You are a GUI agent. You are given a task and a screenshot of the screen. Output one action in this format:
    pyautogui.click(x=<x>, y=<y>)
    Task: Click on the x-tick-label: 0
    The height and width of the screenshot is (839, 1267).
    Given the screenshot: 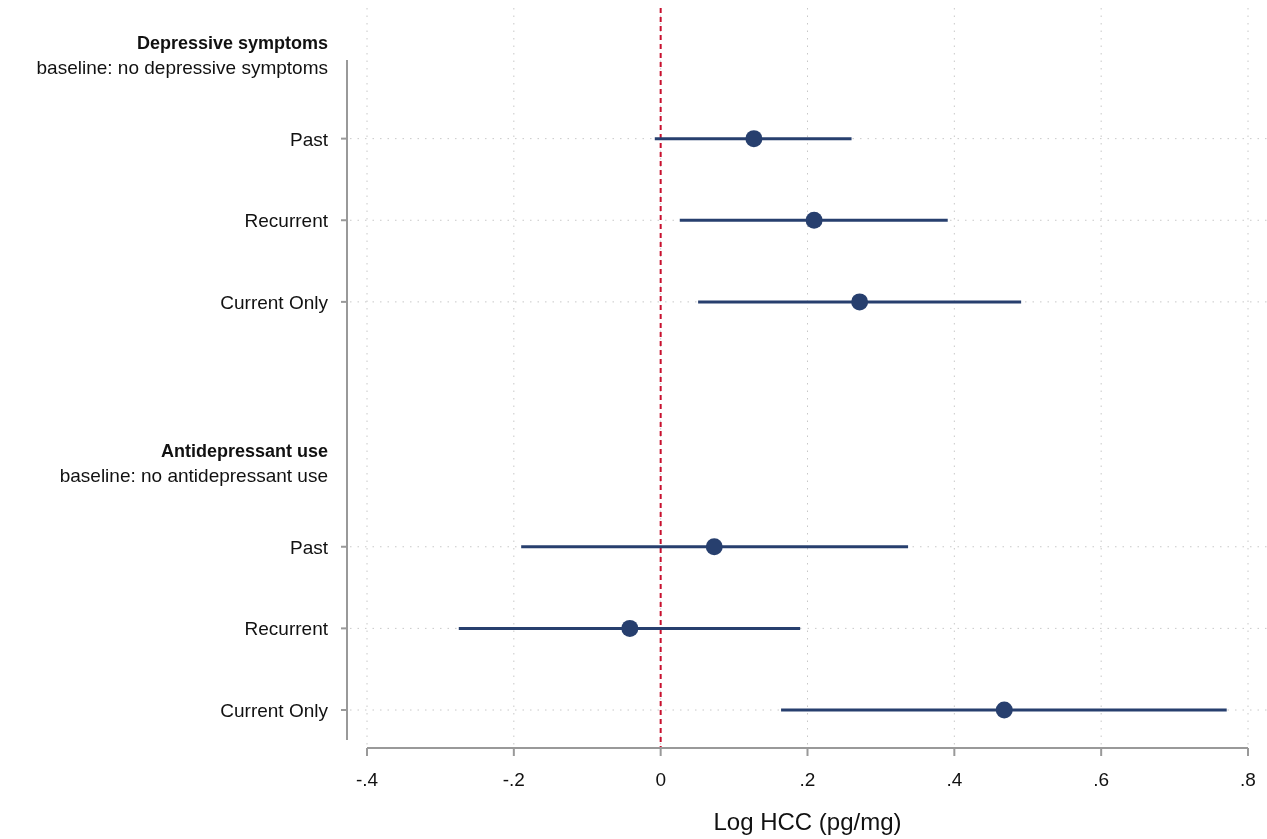 What is the action you would take?
    pyautogui.click(x=660, y=779)
    